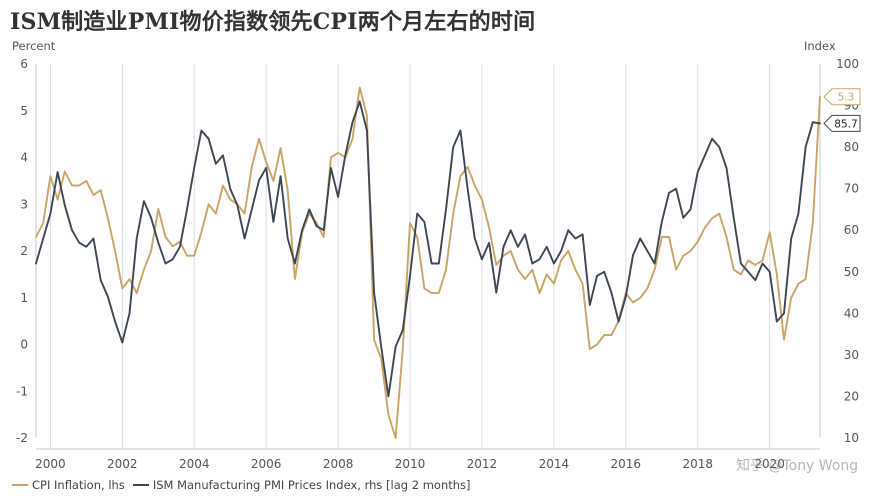 Image resolution: width=874 pixels, height=500 pixels. What do you see at coordinates (851, 438) in the screenshot?
I see `right-tick-label: 10` at bounding box center [851, 438].